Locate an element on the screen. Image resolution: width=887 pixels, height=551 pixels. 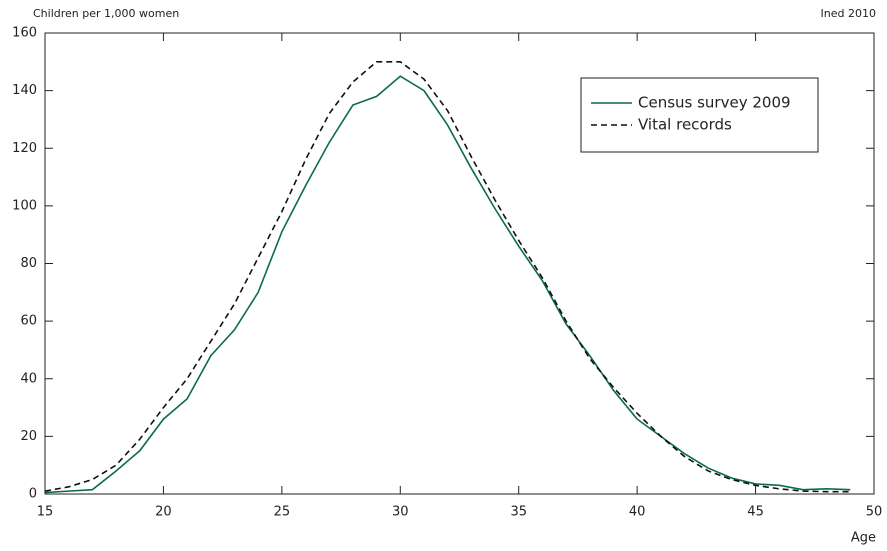
y-tick-label: 160 is located at coordinates (24, 33).